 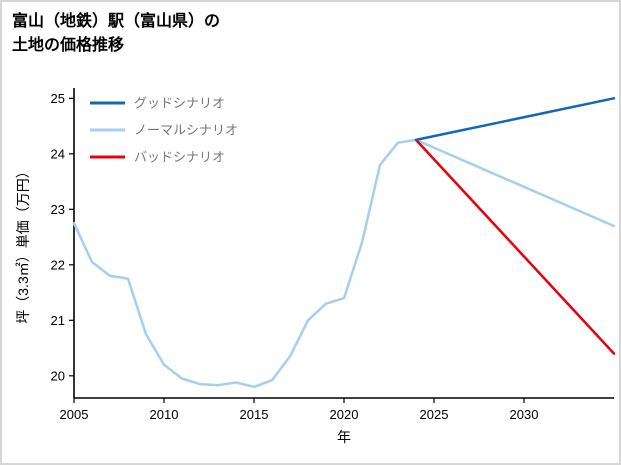 What do you see at coordinates (524, 414) in the screenshot?
I see `x-tick-label: 2030` at bounding box center [524, 414].